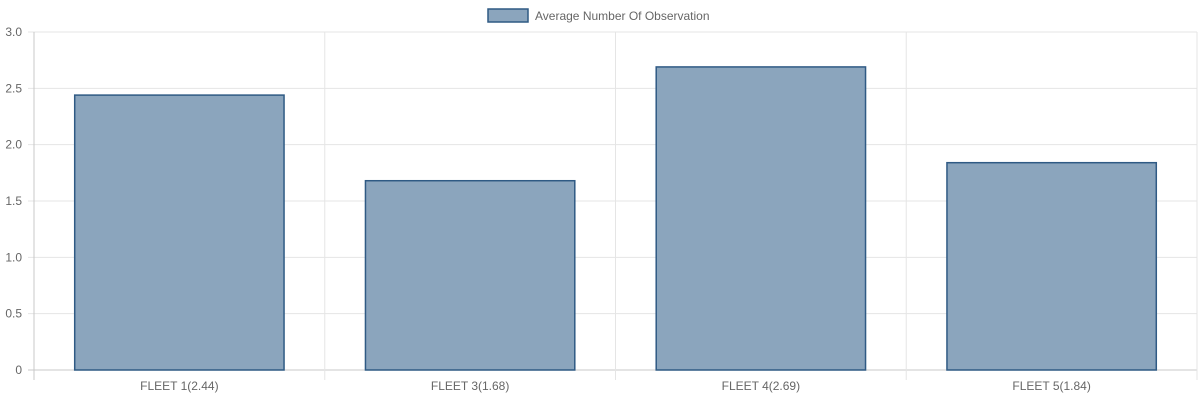  What do you see at coordinates (1051, 386) in the screenshot?
I see `x-tick-label: FLEET 5(1.84)` at bounding box center [1051, 386].